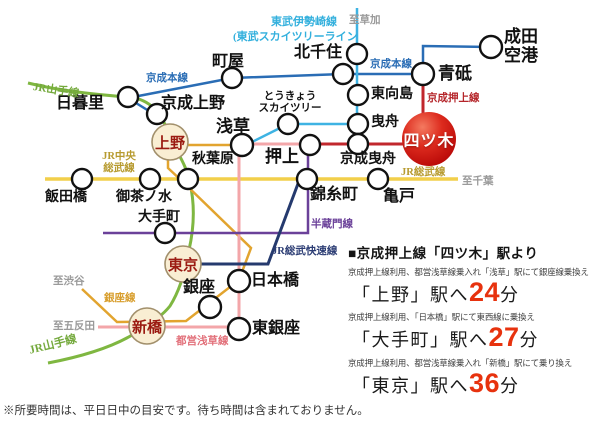  I want to click on station-ueno, so click(170, 142).